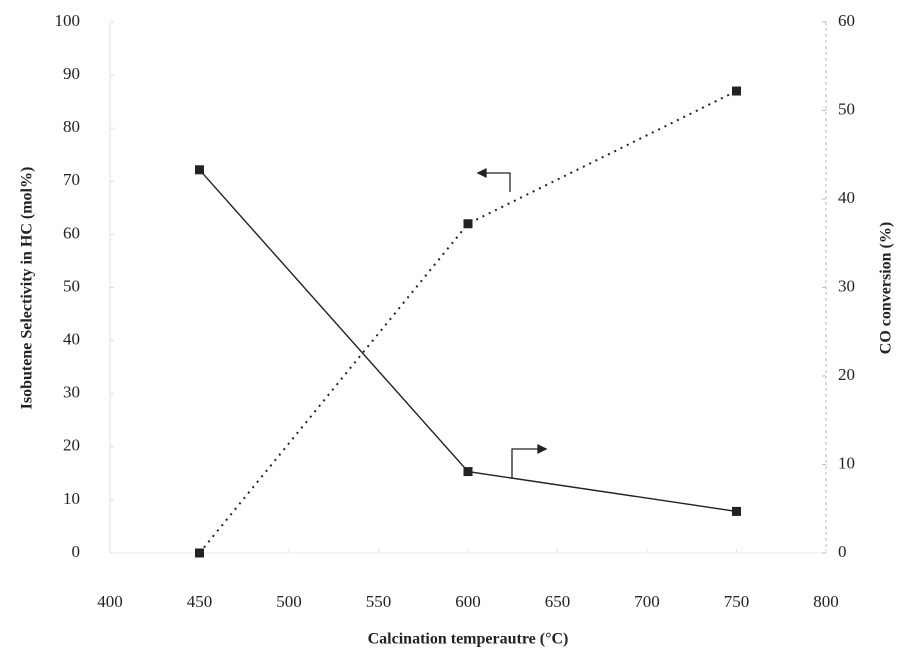  What do you see at coordinates (468, 601) in the screenshot?
I see `x-tick-label: 600` at bounding box center [468, 601].